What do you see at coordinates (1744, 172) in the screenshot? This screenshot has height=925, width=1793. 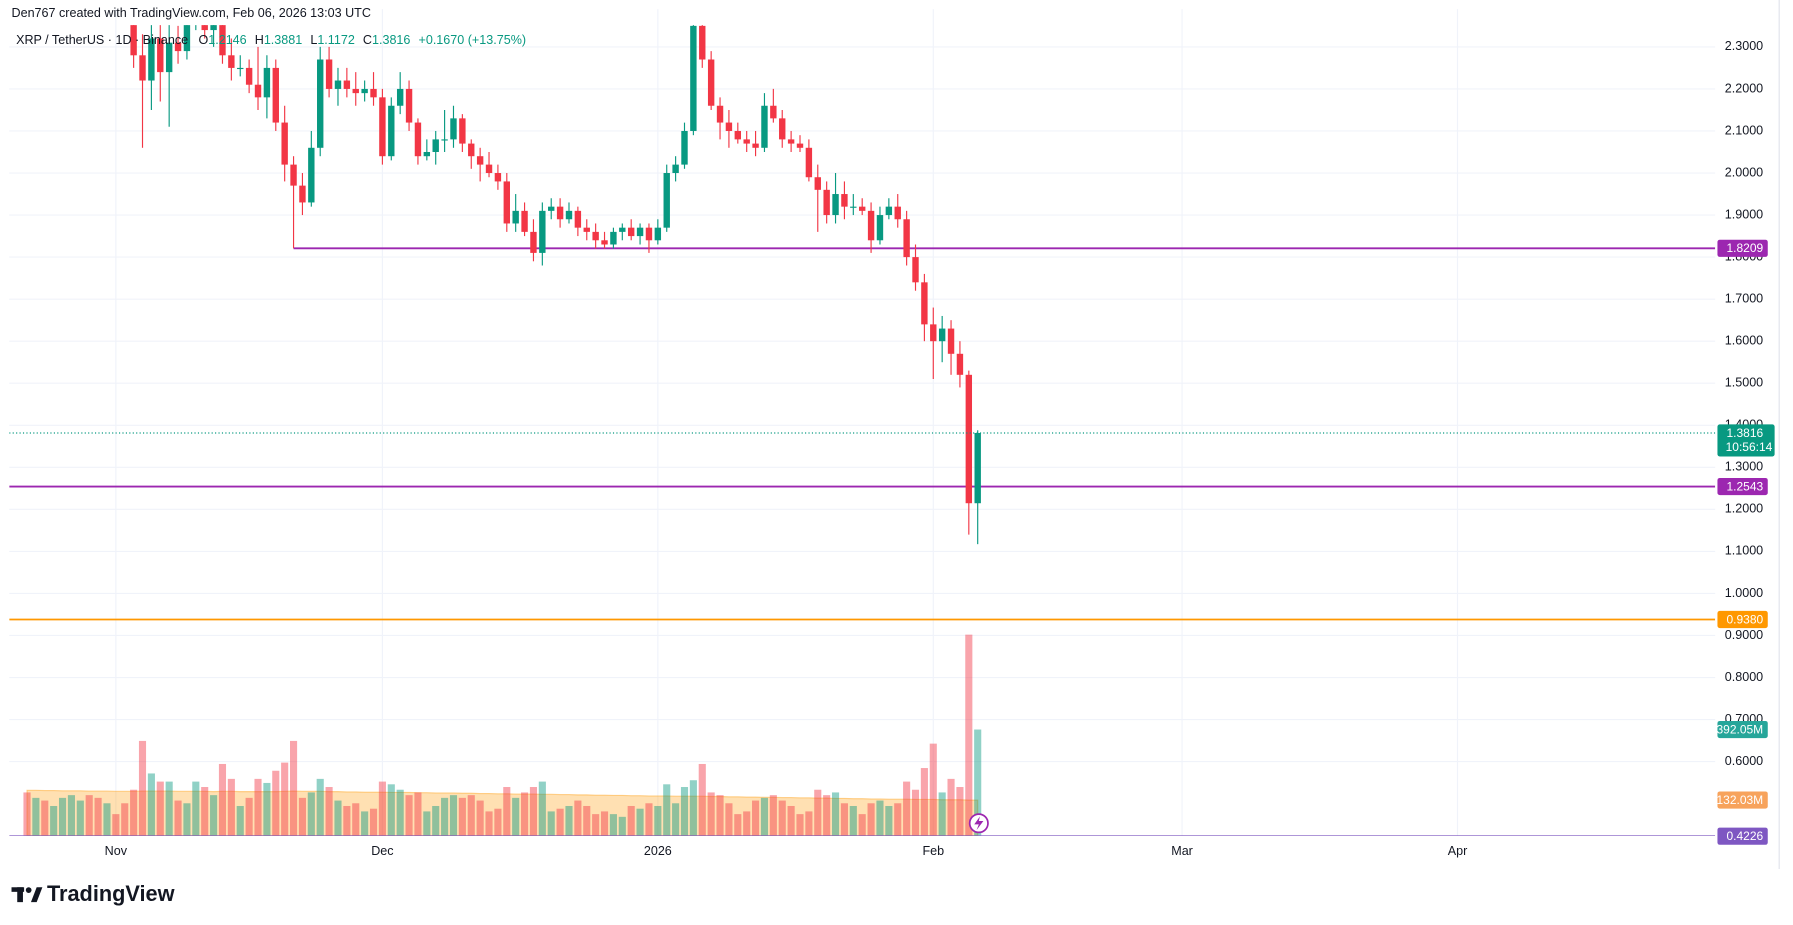 I see `y-tick-label: 2.0000` at bounding box center [1744, 172].